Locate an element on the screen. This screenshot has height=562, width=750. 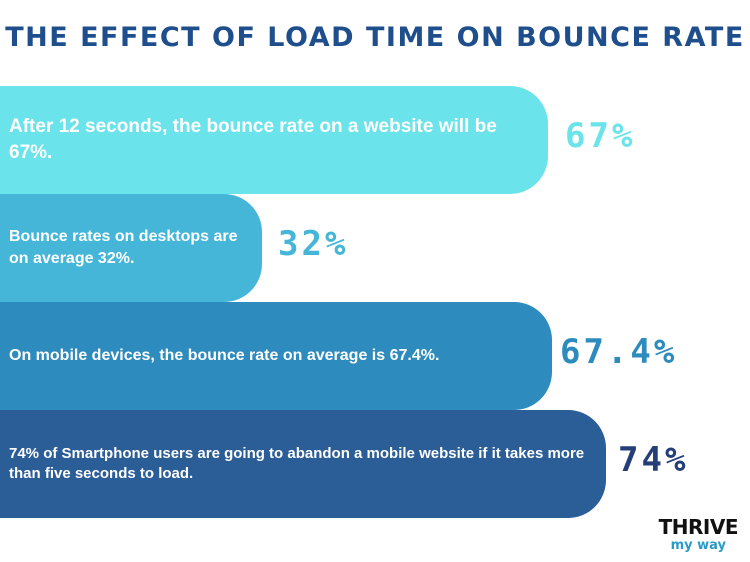
bar-3-value-label: 67.4% is located at coordinates (619, 352).